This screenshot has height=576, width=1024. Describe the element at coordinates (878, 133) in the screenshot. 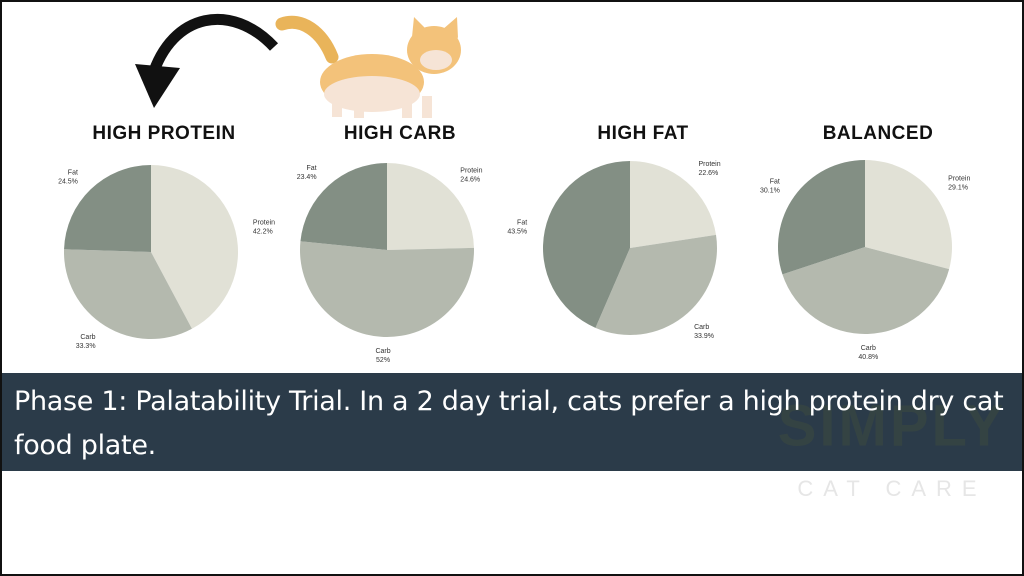

I see `pie-title: BALANCED` at that location.